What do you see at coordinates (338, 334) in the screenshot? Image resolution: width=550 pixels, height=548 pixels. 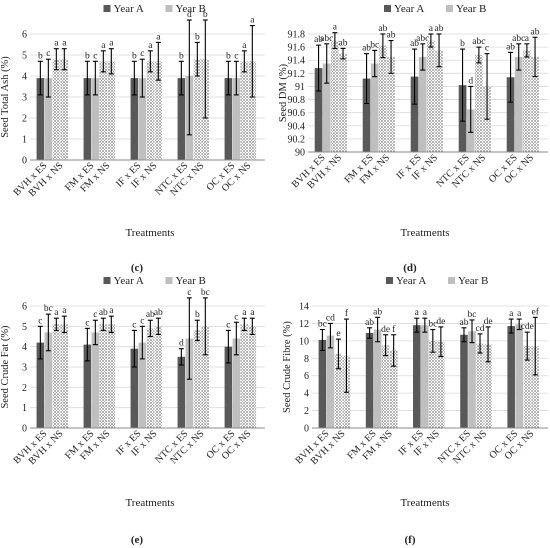 I see `significance-letter: e` at bounding box center [338, 334].